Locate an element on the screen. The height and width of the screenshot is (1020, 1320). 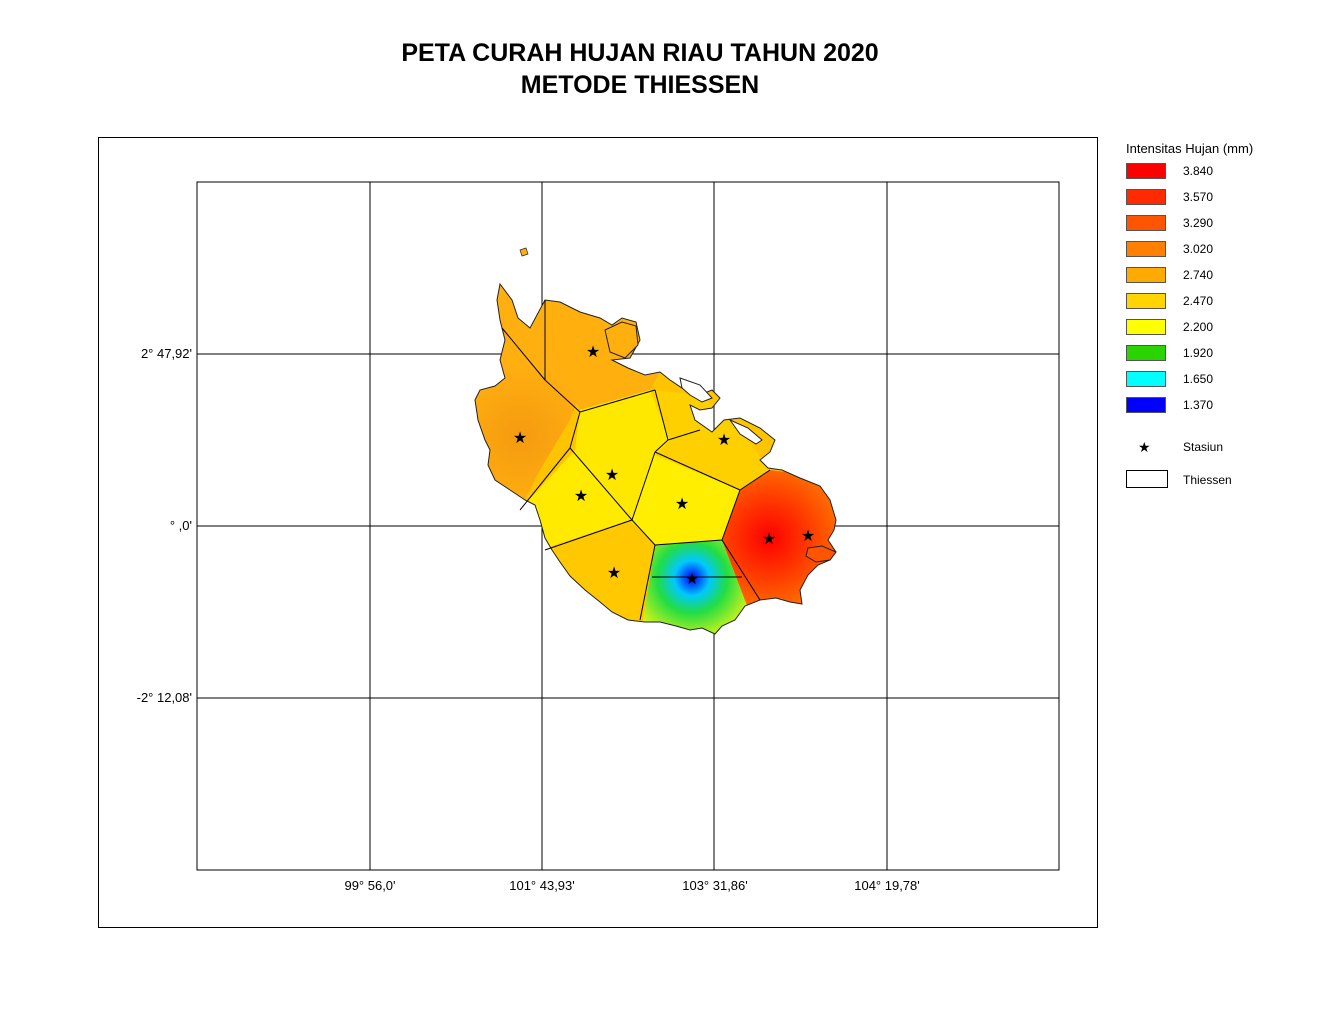
legend-item: 3.290 is located at coordinates (1221, 224).